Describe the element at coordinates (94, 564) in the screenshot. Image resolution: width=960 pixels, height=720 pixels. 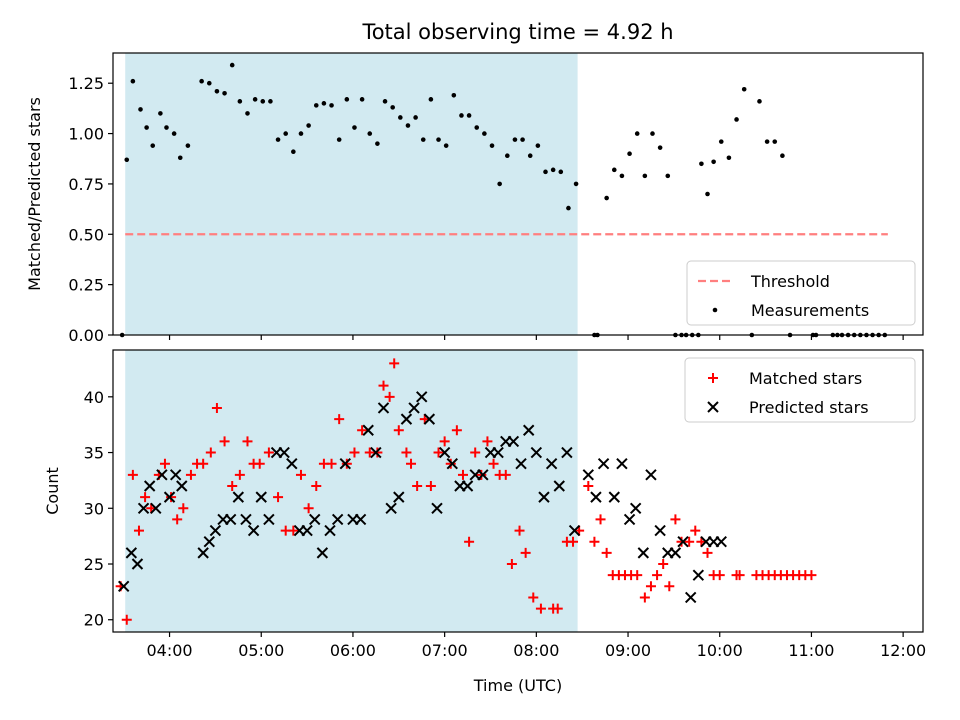
I see `y-tick-label: 25` at that location.